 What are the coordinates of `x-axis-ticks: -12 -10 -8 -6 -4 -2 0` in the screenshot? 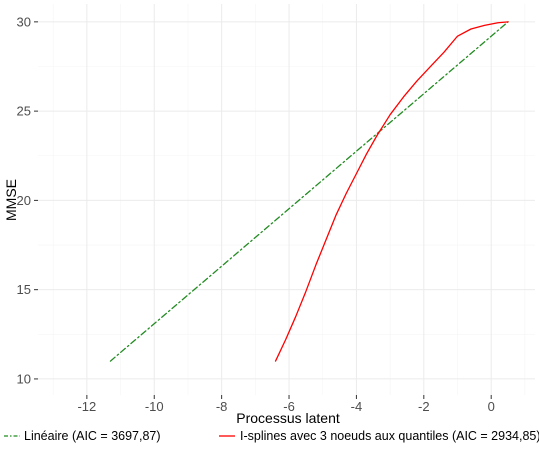 It's located at (286, 404).